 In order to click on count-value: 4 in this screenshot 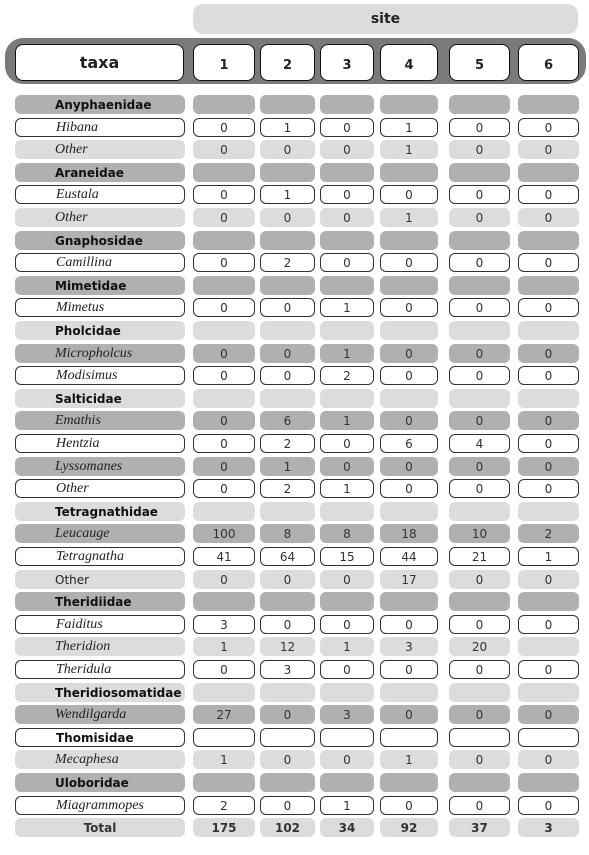, I will do `click(479, 443)`.